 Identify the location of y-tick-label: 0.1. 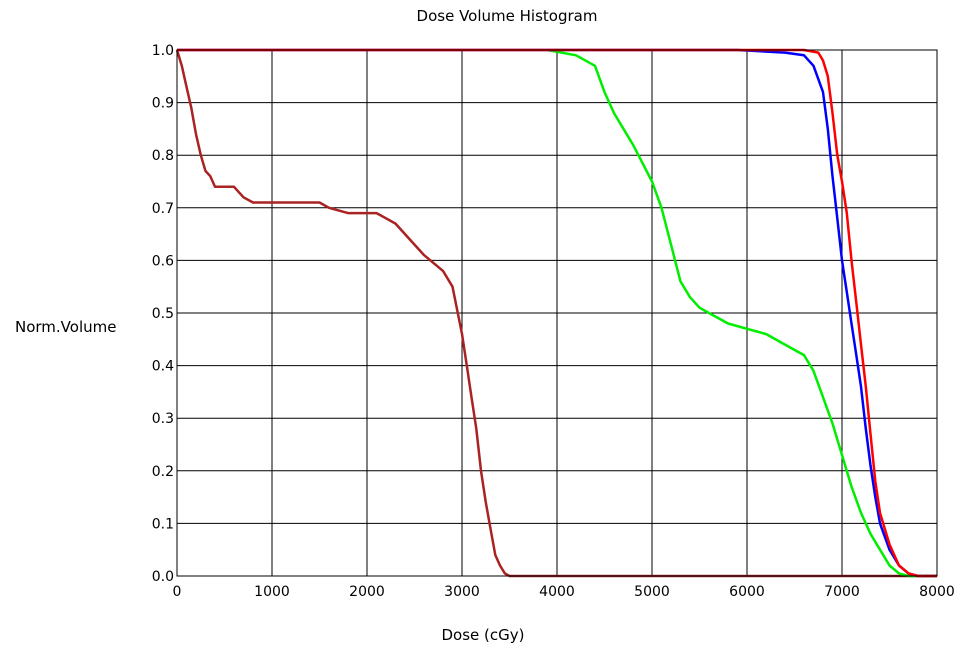
(163, 524).